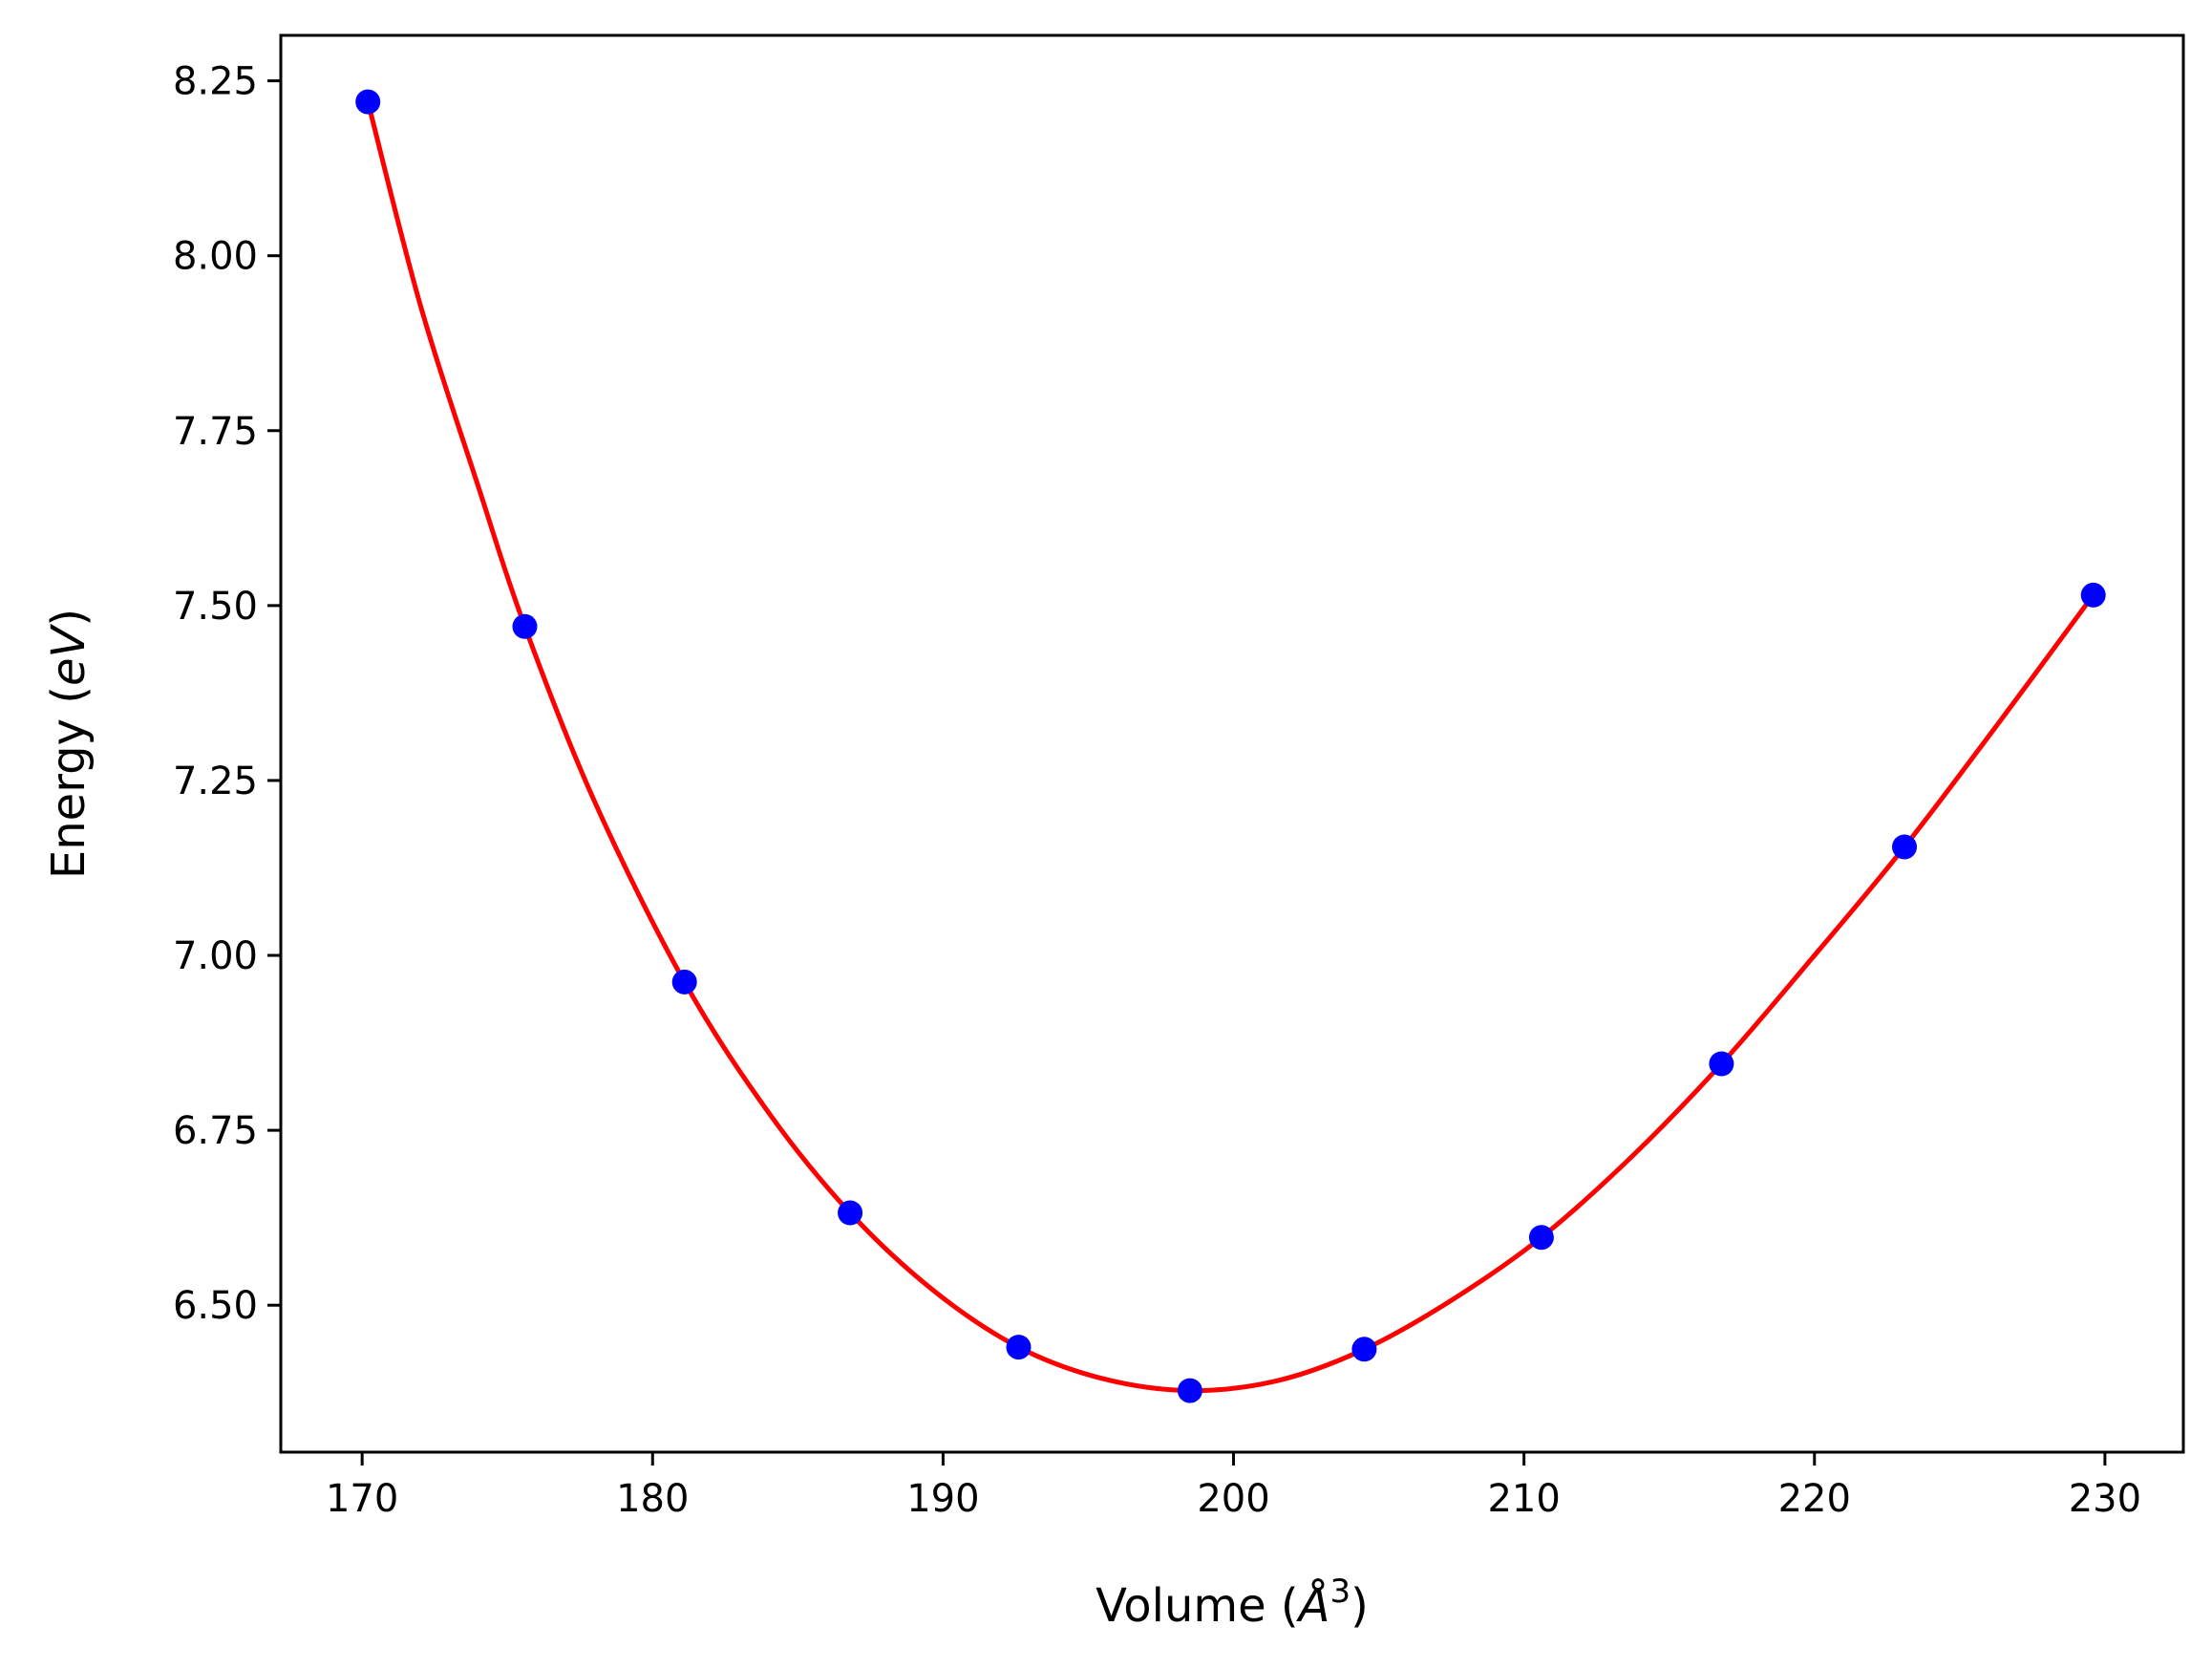 The height and width of the screenshot is (1669, 2212). What do you see at coordinates (215, 432) in the screenshot?
I see `y-tick-label: 7.75` at bounding box center [215, 432].